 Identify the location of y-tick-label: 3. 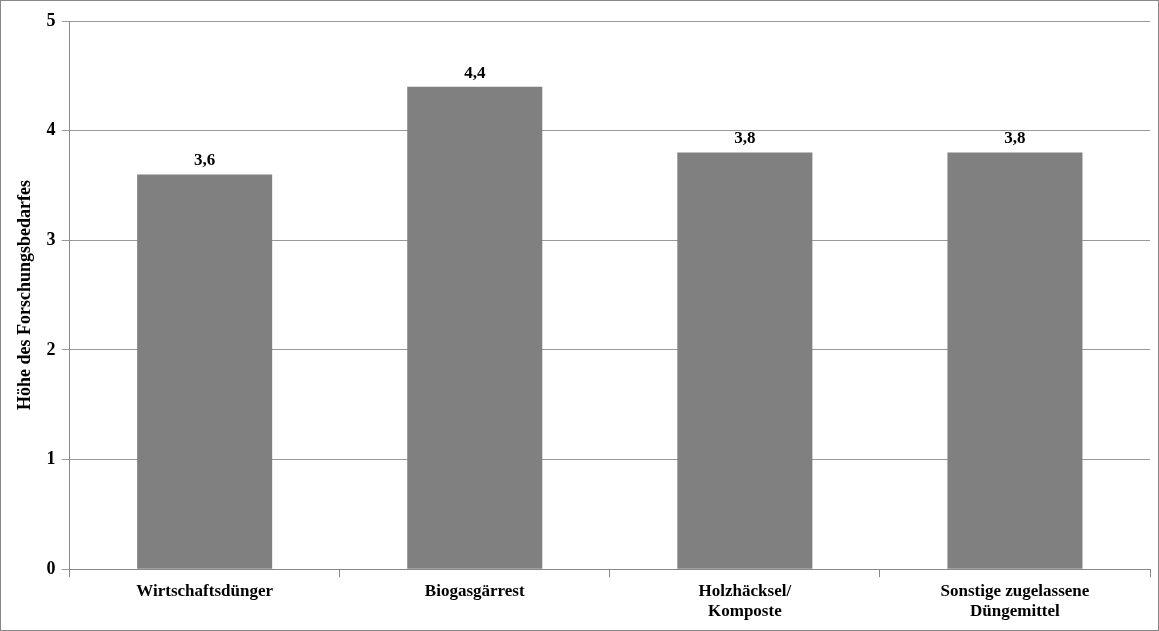
(51, 238).